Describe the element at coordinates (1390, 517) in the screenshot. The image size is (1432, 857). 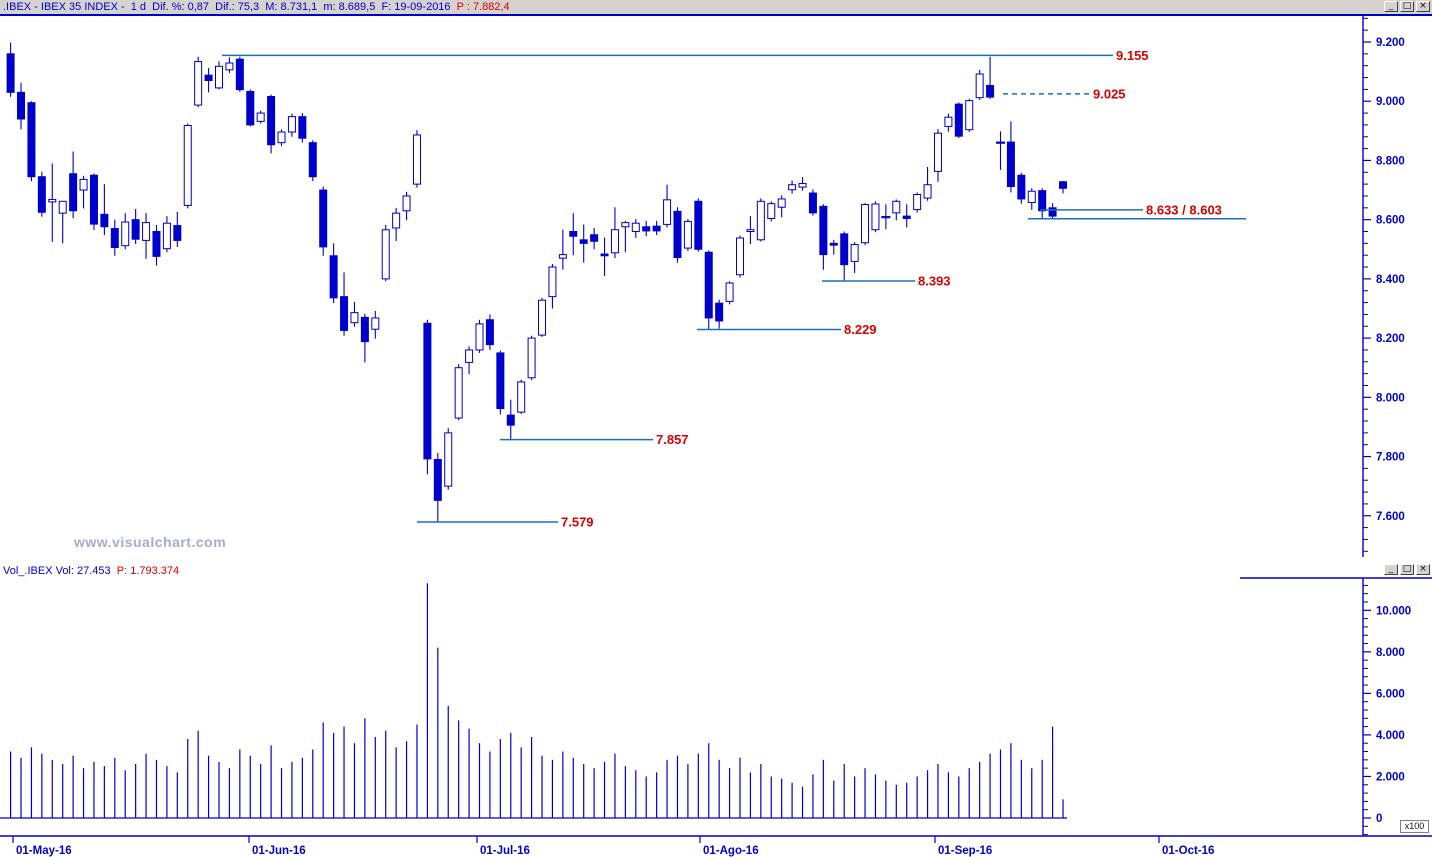
I see `price-axis-label: 7.600` at that location.